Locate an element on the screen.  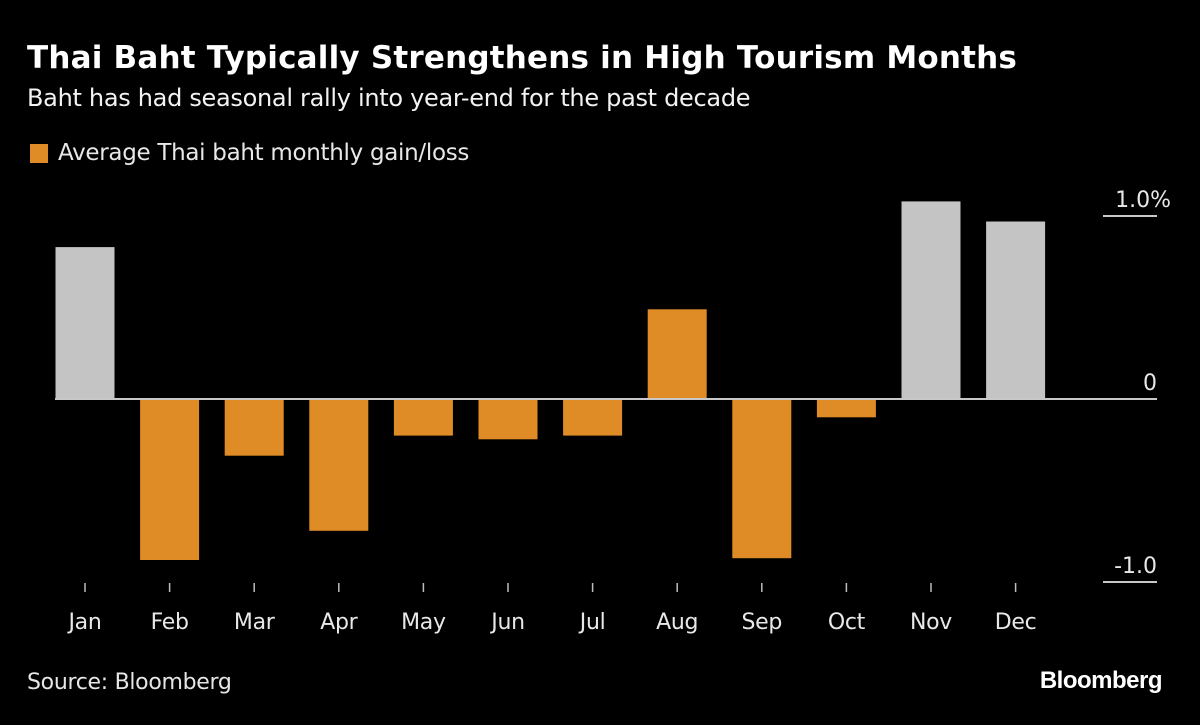
x-axis: Jan Feb Mar Apr May Jun Jul Aug Sep Oct Nov Dec is located at coordinates (551, 609).